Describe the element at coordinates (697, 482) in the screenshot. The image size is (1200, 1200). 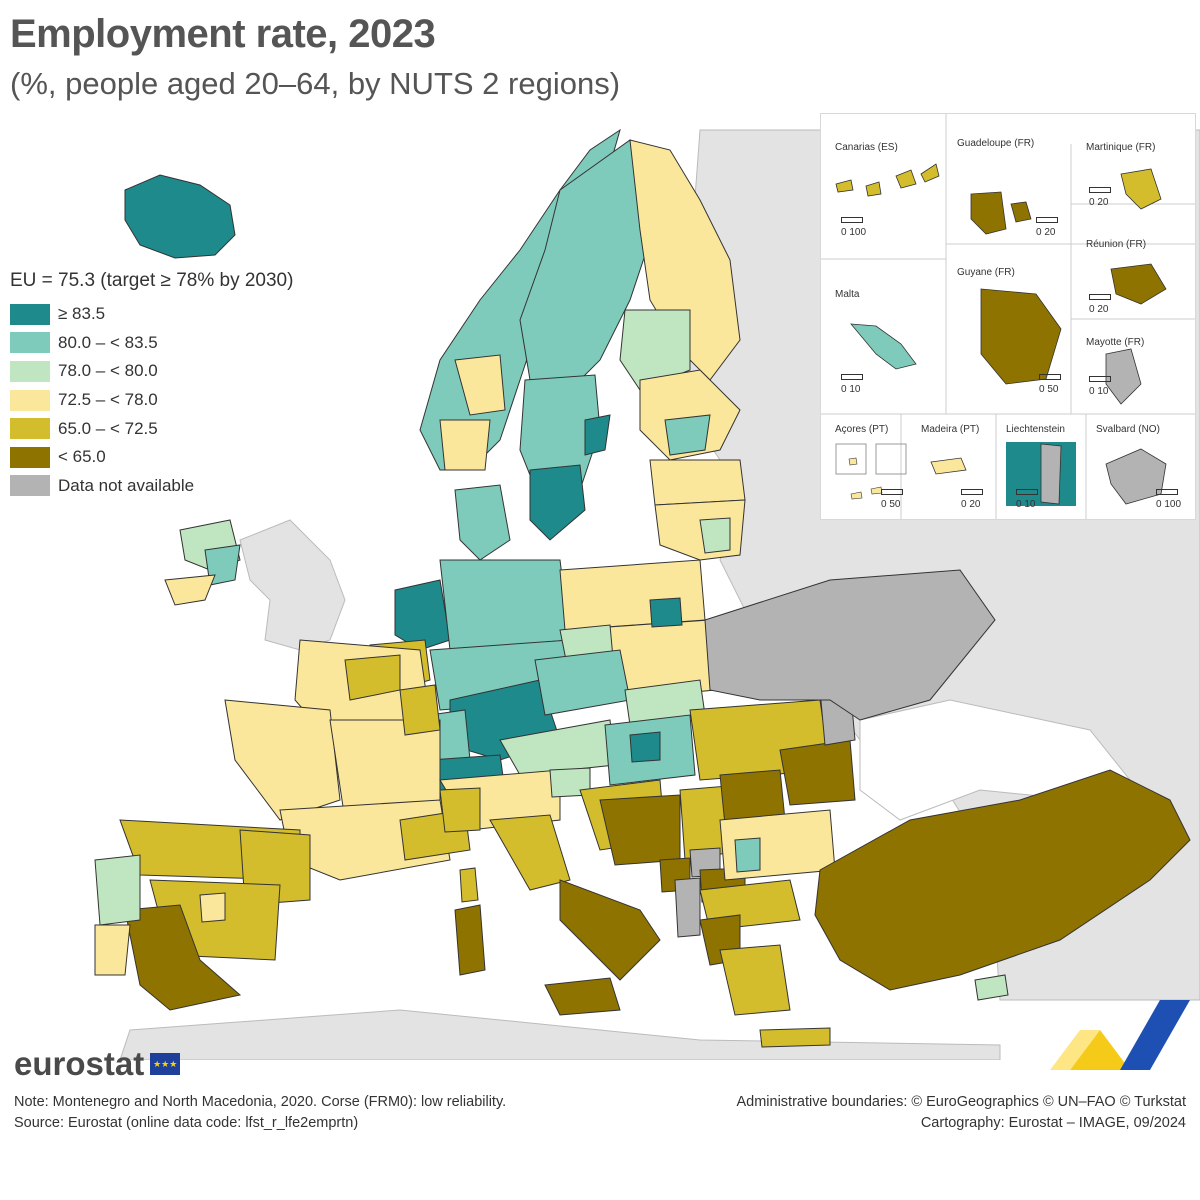
I see `region-latvia` at that location.